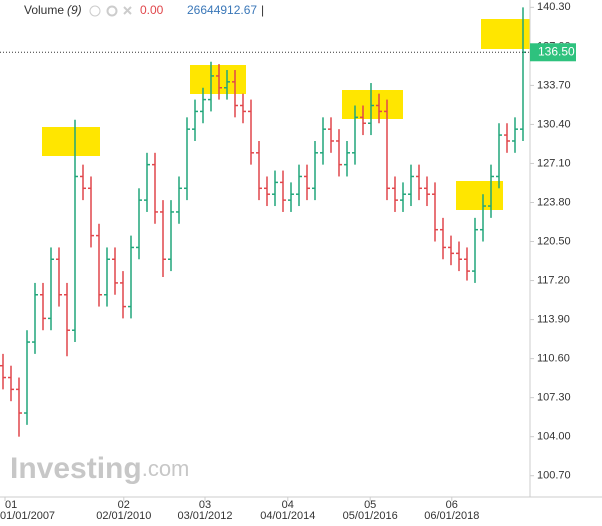  Describe the element at coordinates (222, 10) in the screenshot. I see `legend-volume: 26644912.67` at that location.